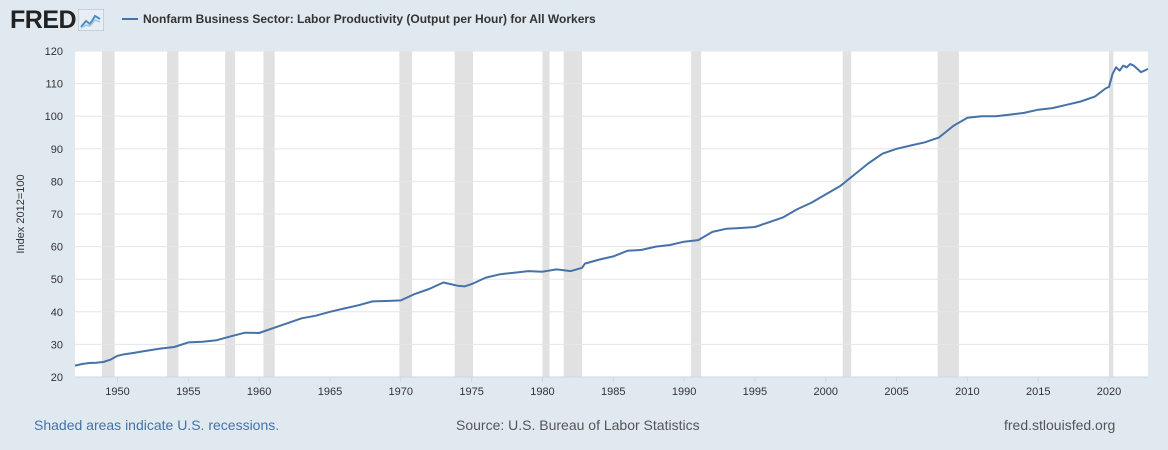 The height and width of the screenshot is (450, 1168). I want to click on y-axis-title: Index 2012=100, so click(21, 213).